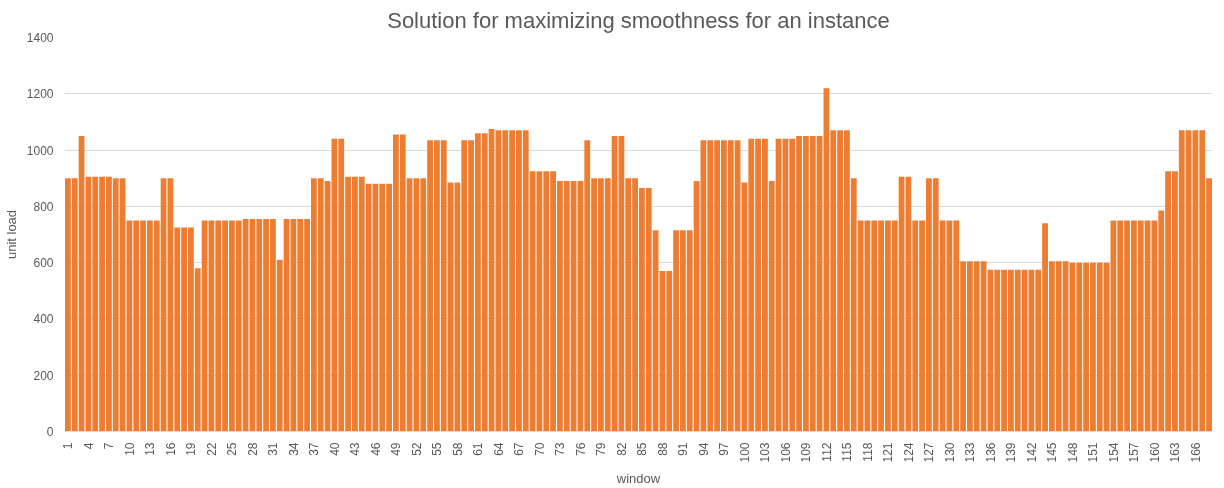 This screenshot has height=488, width=1224. What do you see at coordinates (355, 449) in the screenshot?
I see `x-tick-label: 43` at bounding box center [355, 449].